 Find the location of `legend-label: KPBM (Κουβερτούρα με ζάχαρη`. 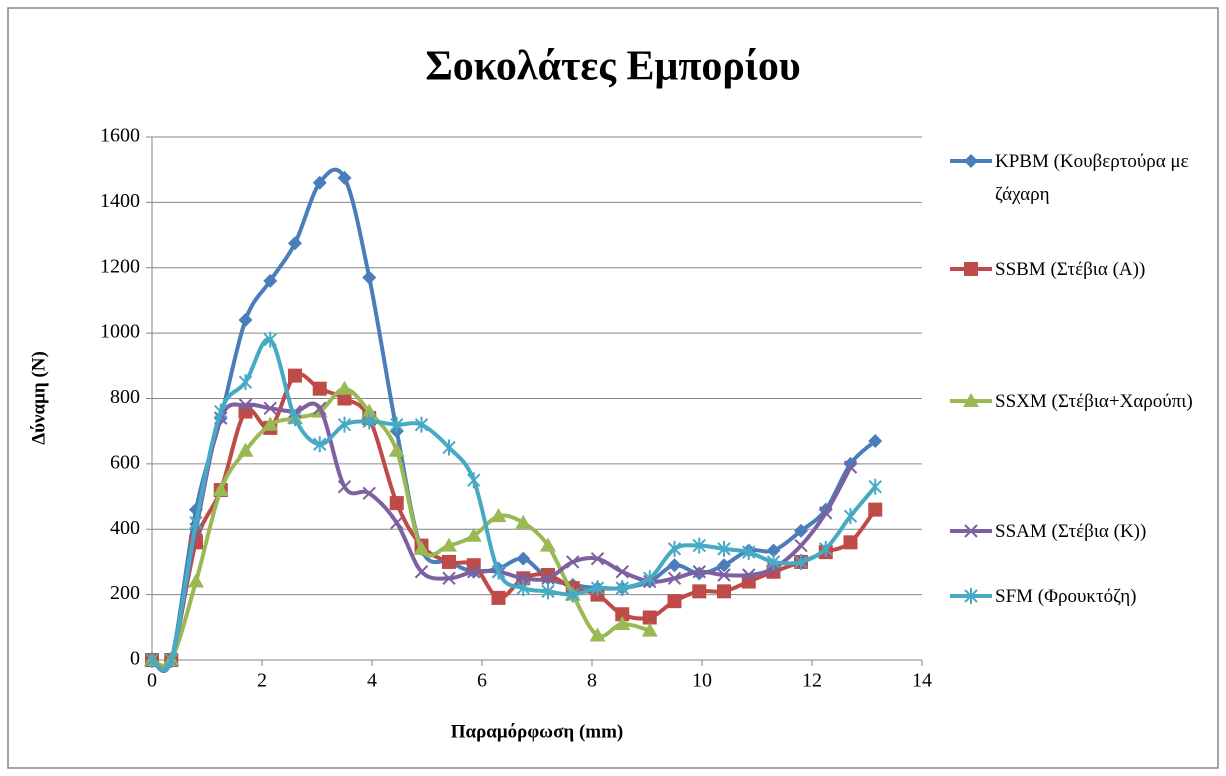

legend-label: KPBM (Κουβερτούρα με ζάχαρη is located at coordinates (1092, 178).